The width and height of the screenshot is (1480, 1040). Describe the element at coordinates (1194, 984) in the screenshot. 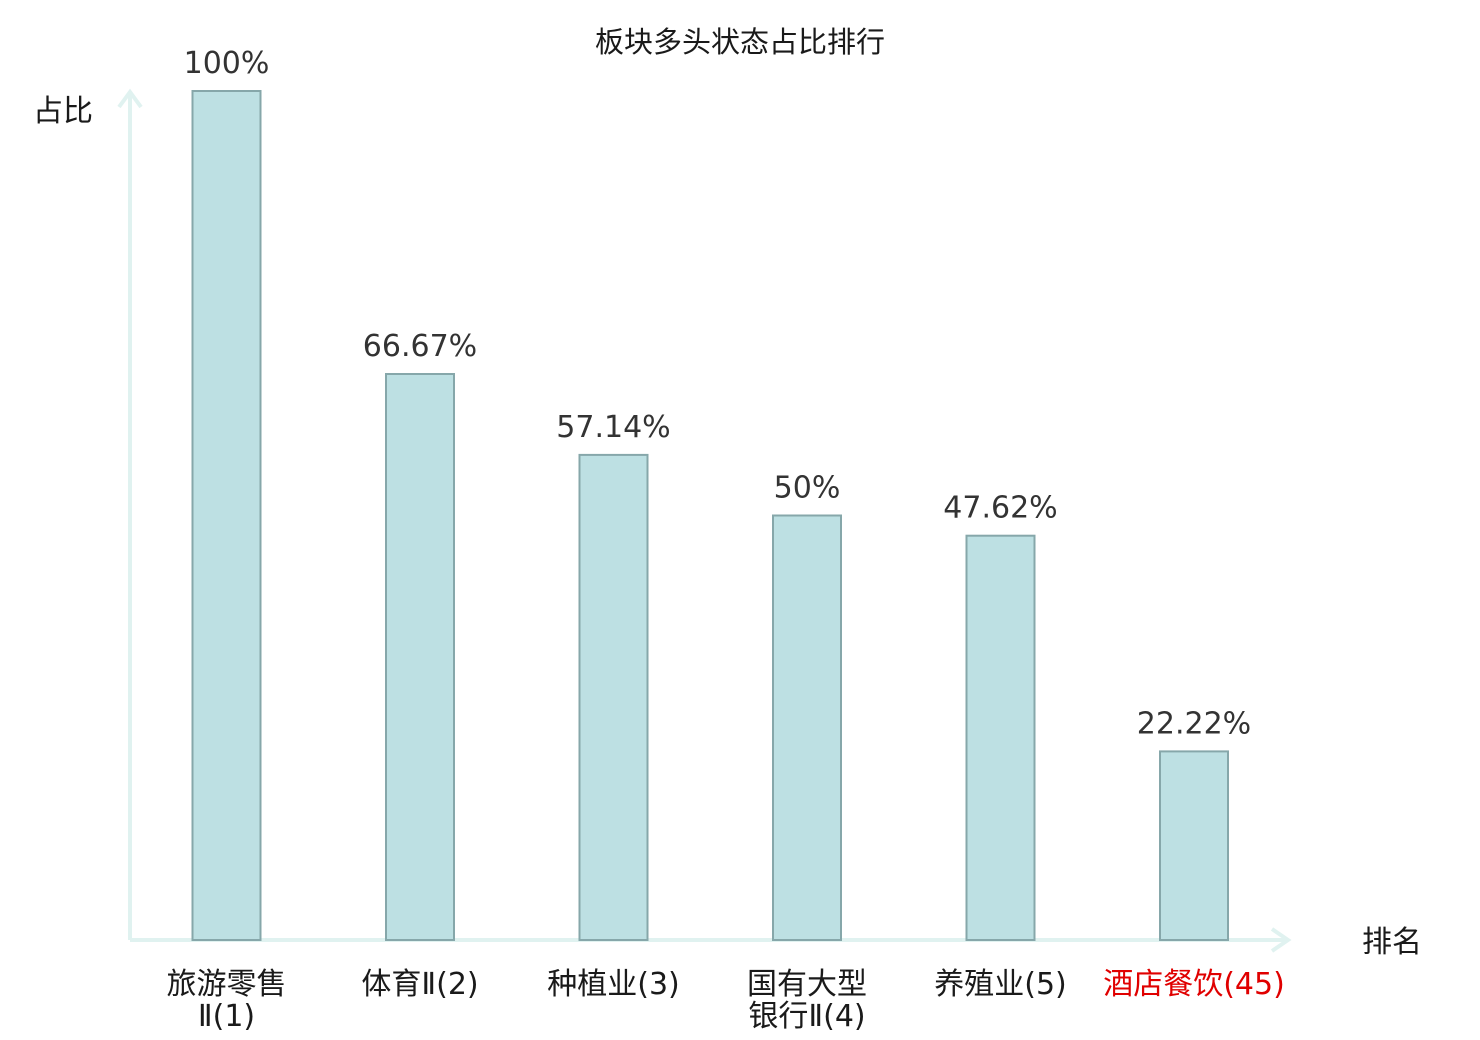

I see `category-label-6: 酒店餐饮(45)` at that location.